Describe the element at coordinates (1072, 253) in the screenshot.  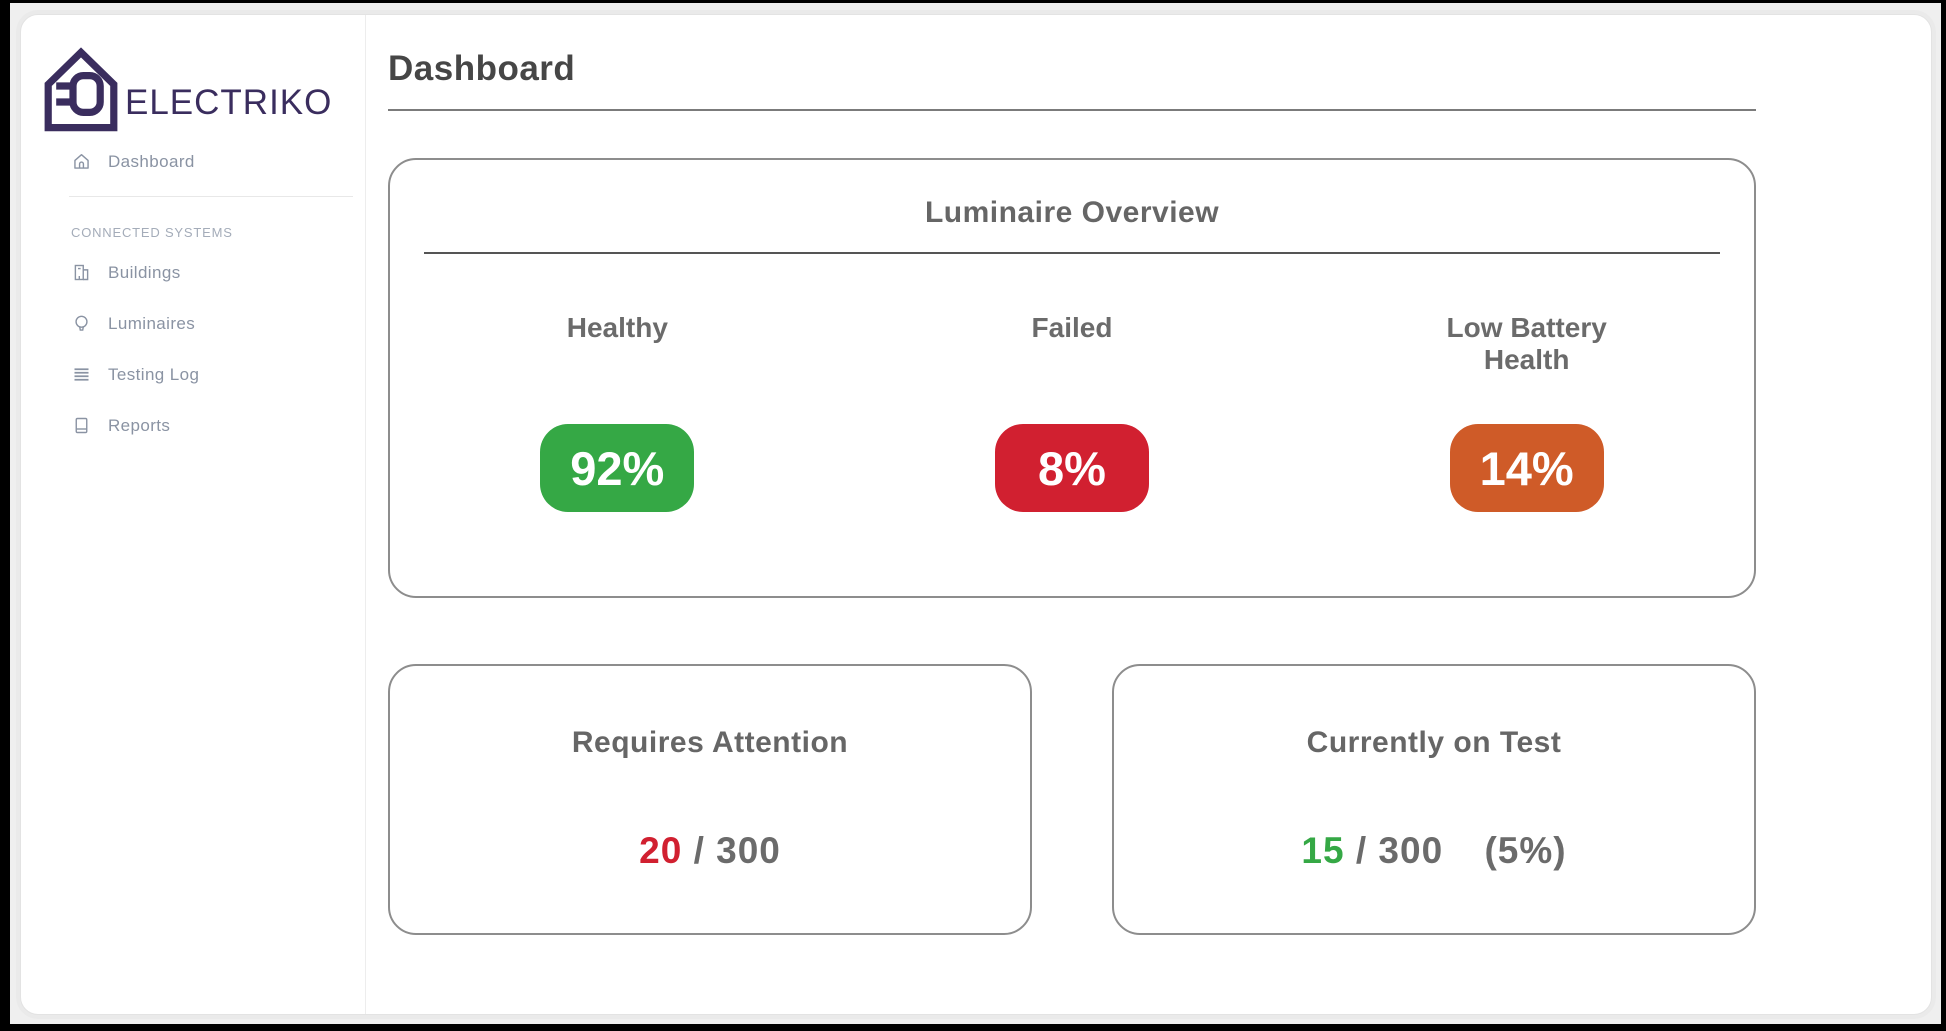
I see `overview-title-underline` at that location.